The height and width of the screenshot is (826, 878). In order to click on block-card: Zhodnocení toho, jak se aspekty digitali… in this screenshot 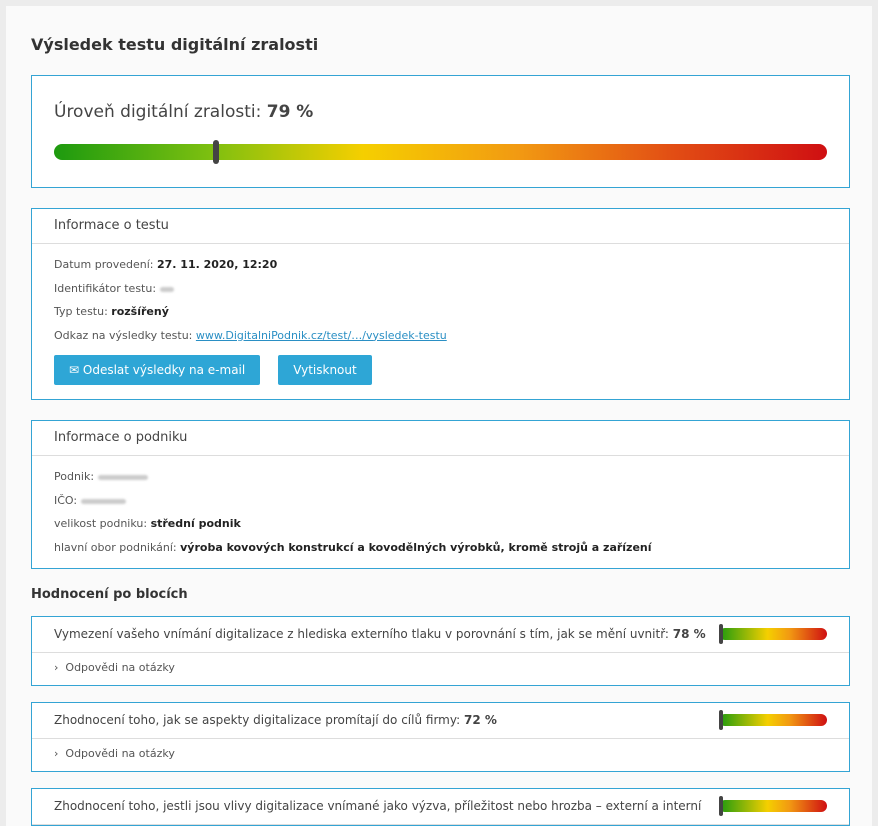, I will do `click(440, 736)`.